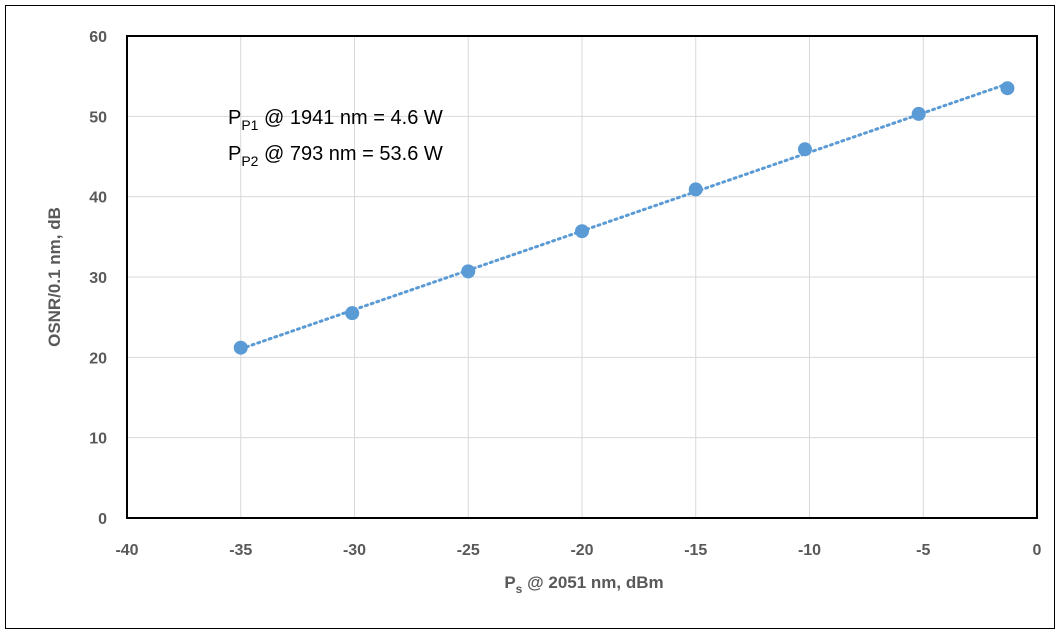 Image resolution: width=1061 pixels, height=634 pixels. I want to click on x-tick-labels: -40 -35 -30 -25 -20 -15 -10 -5 0, so click(578, 550).